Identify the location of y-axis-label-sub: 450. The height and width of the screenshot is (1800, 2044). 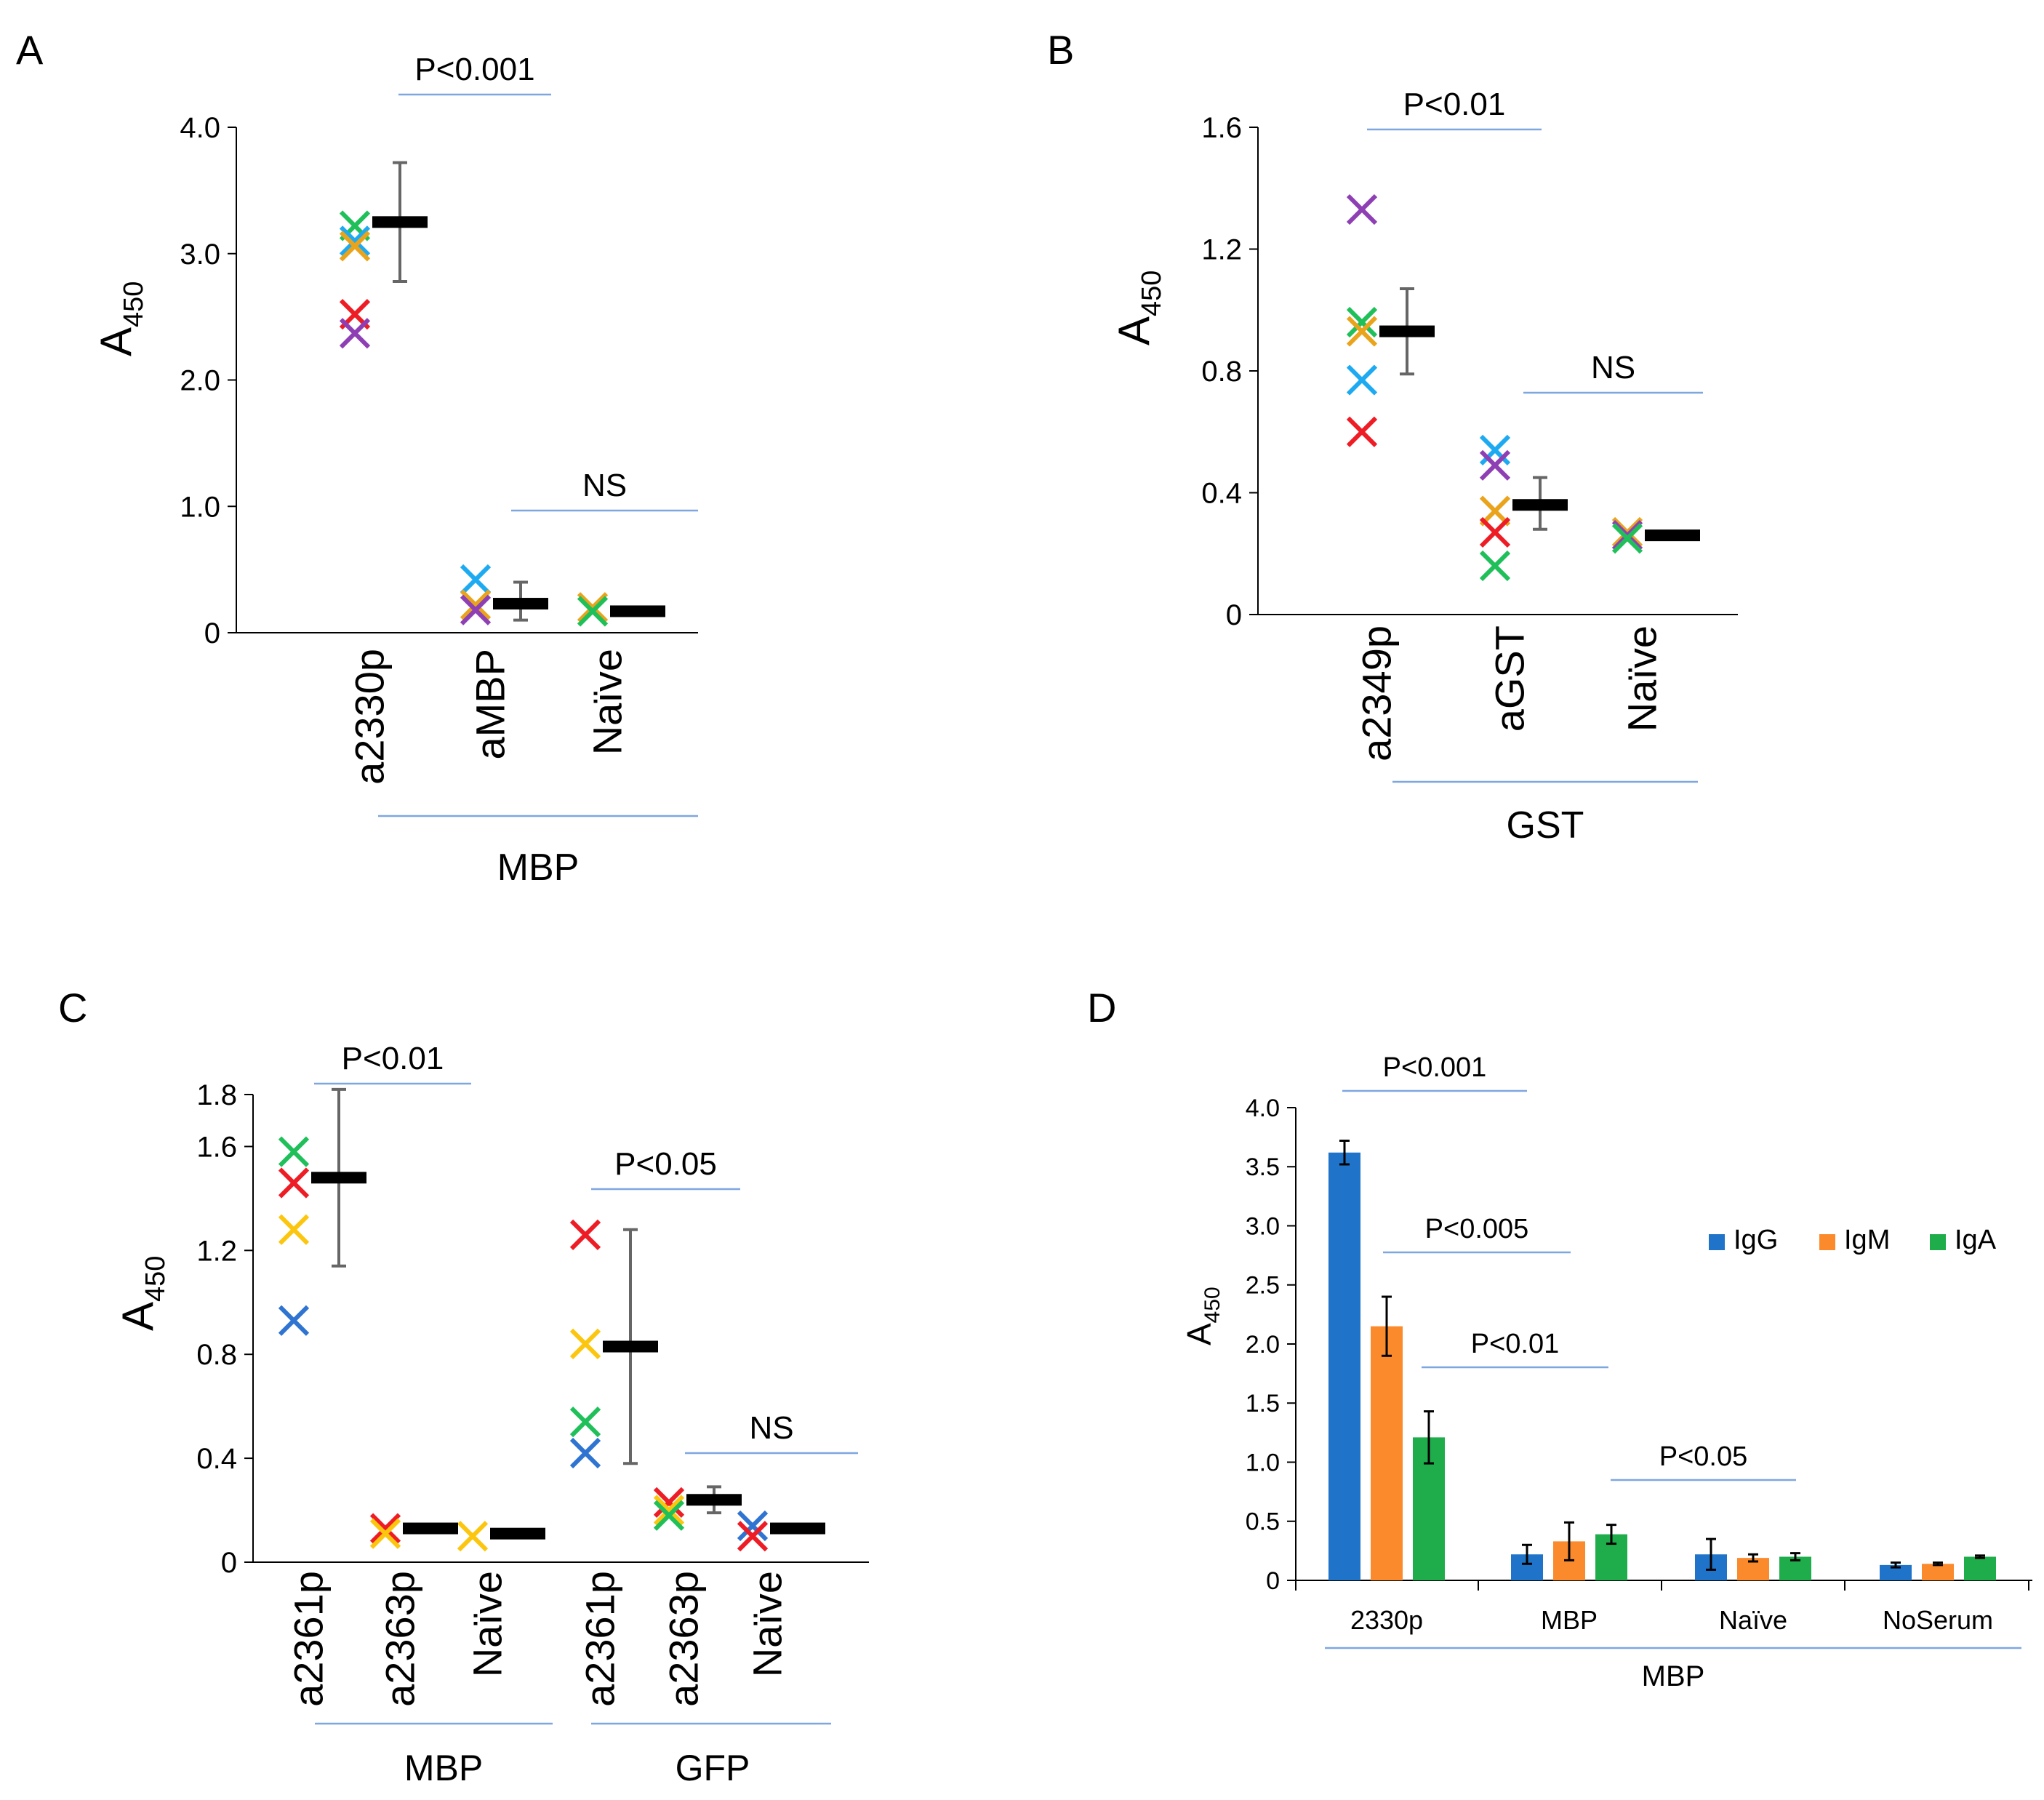
(1152, 293).